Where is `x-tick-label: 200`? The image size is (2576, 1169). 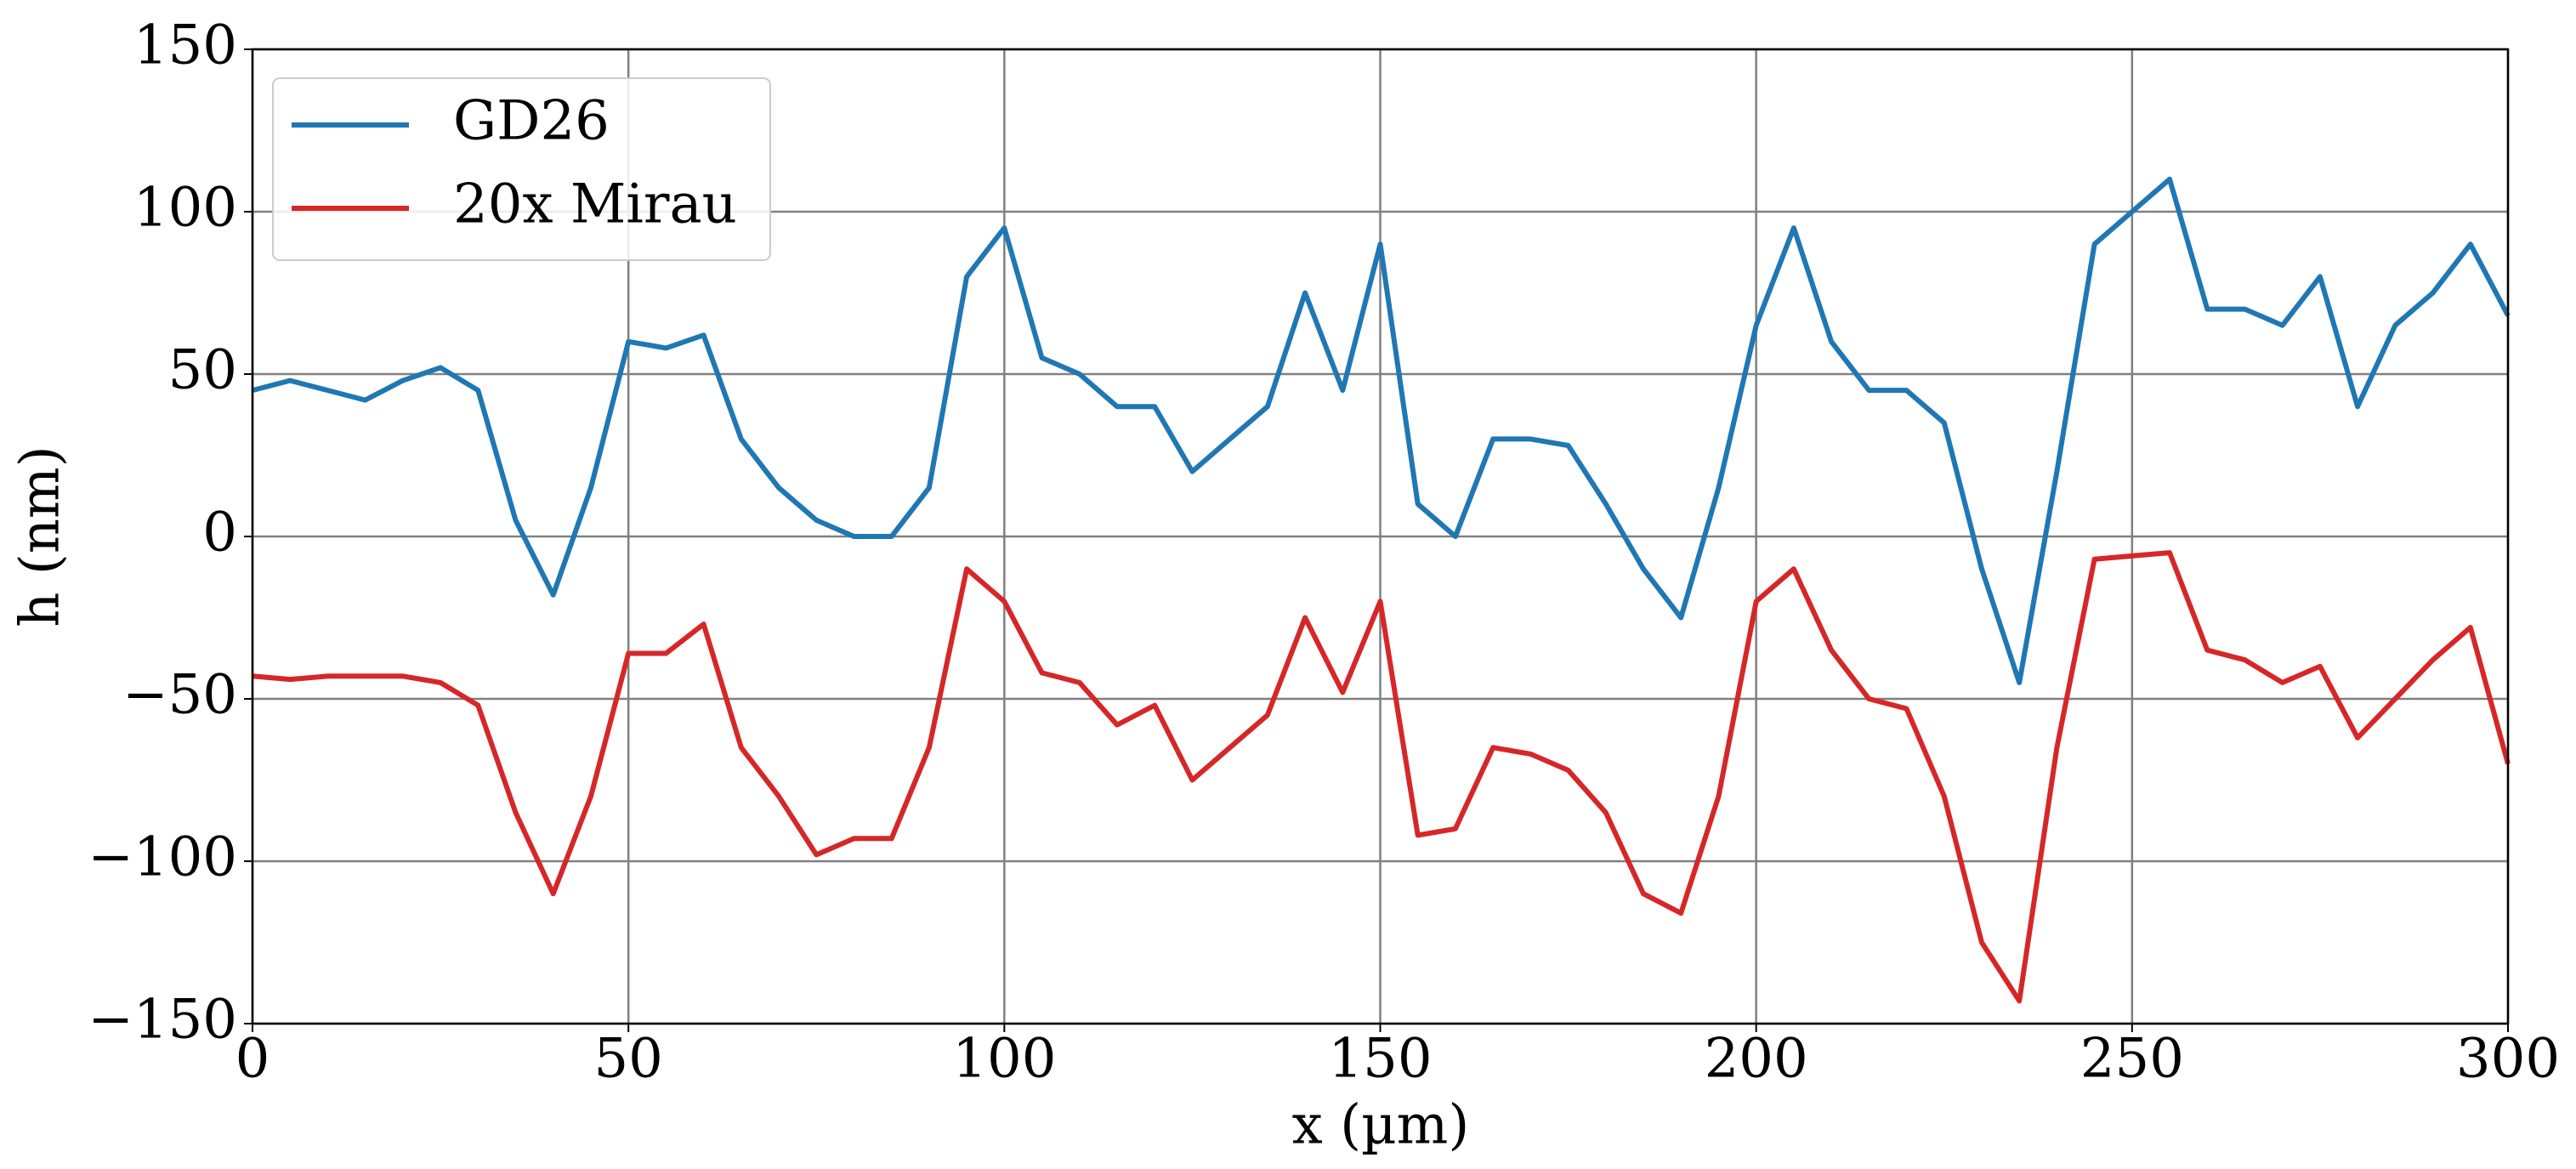
x-tick-label: 200 is located at coordinates (1757, 1059).